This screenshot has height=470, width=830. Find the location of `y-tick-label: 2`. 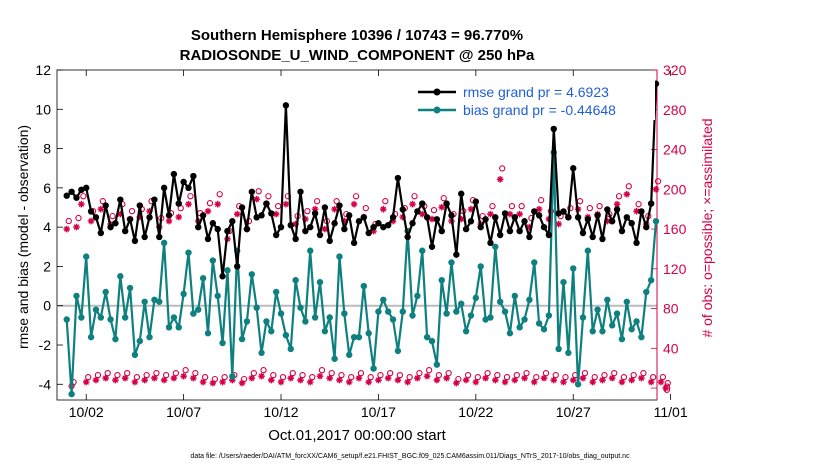

y-tick-label: 2 is located at coordinates (47, 266).